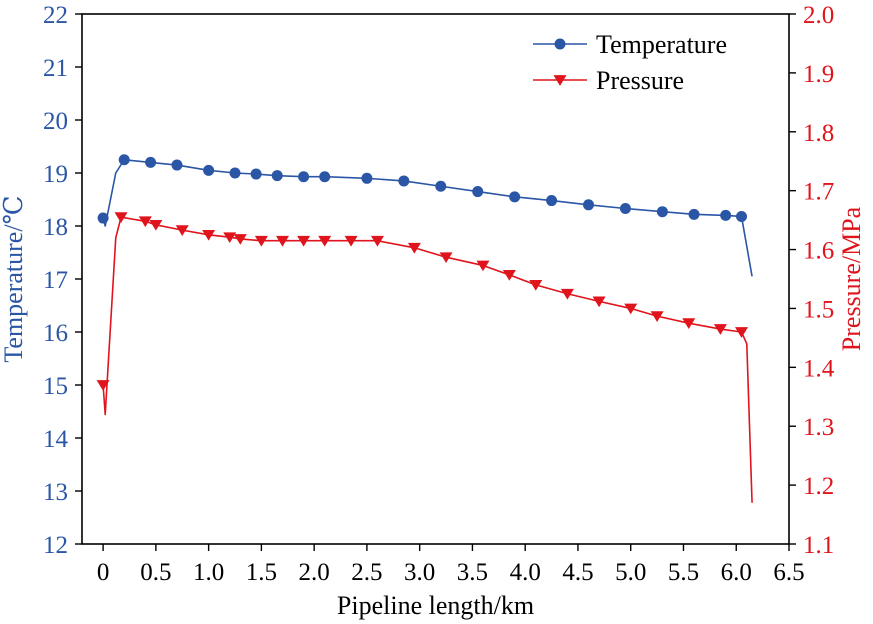 This screenshot has height=624, width=873. What do you see at coordinates (55, 386) in the screenshot?
I see `y-left-tick-label: 15` at bounding box center [55, 386].